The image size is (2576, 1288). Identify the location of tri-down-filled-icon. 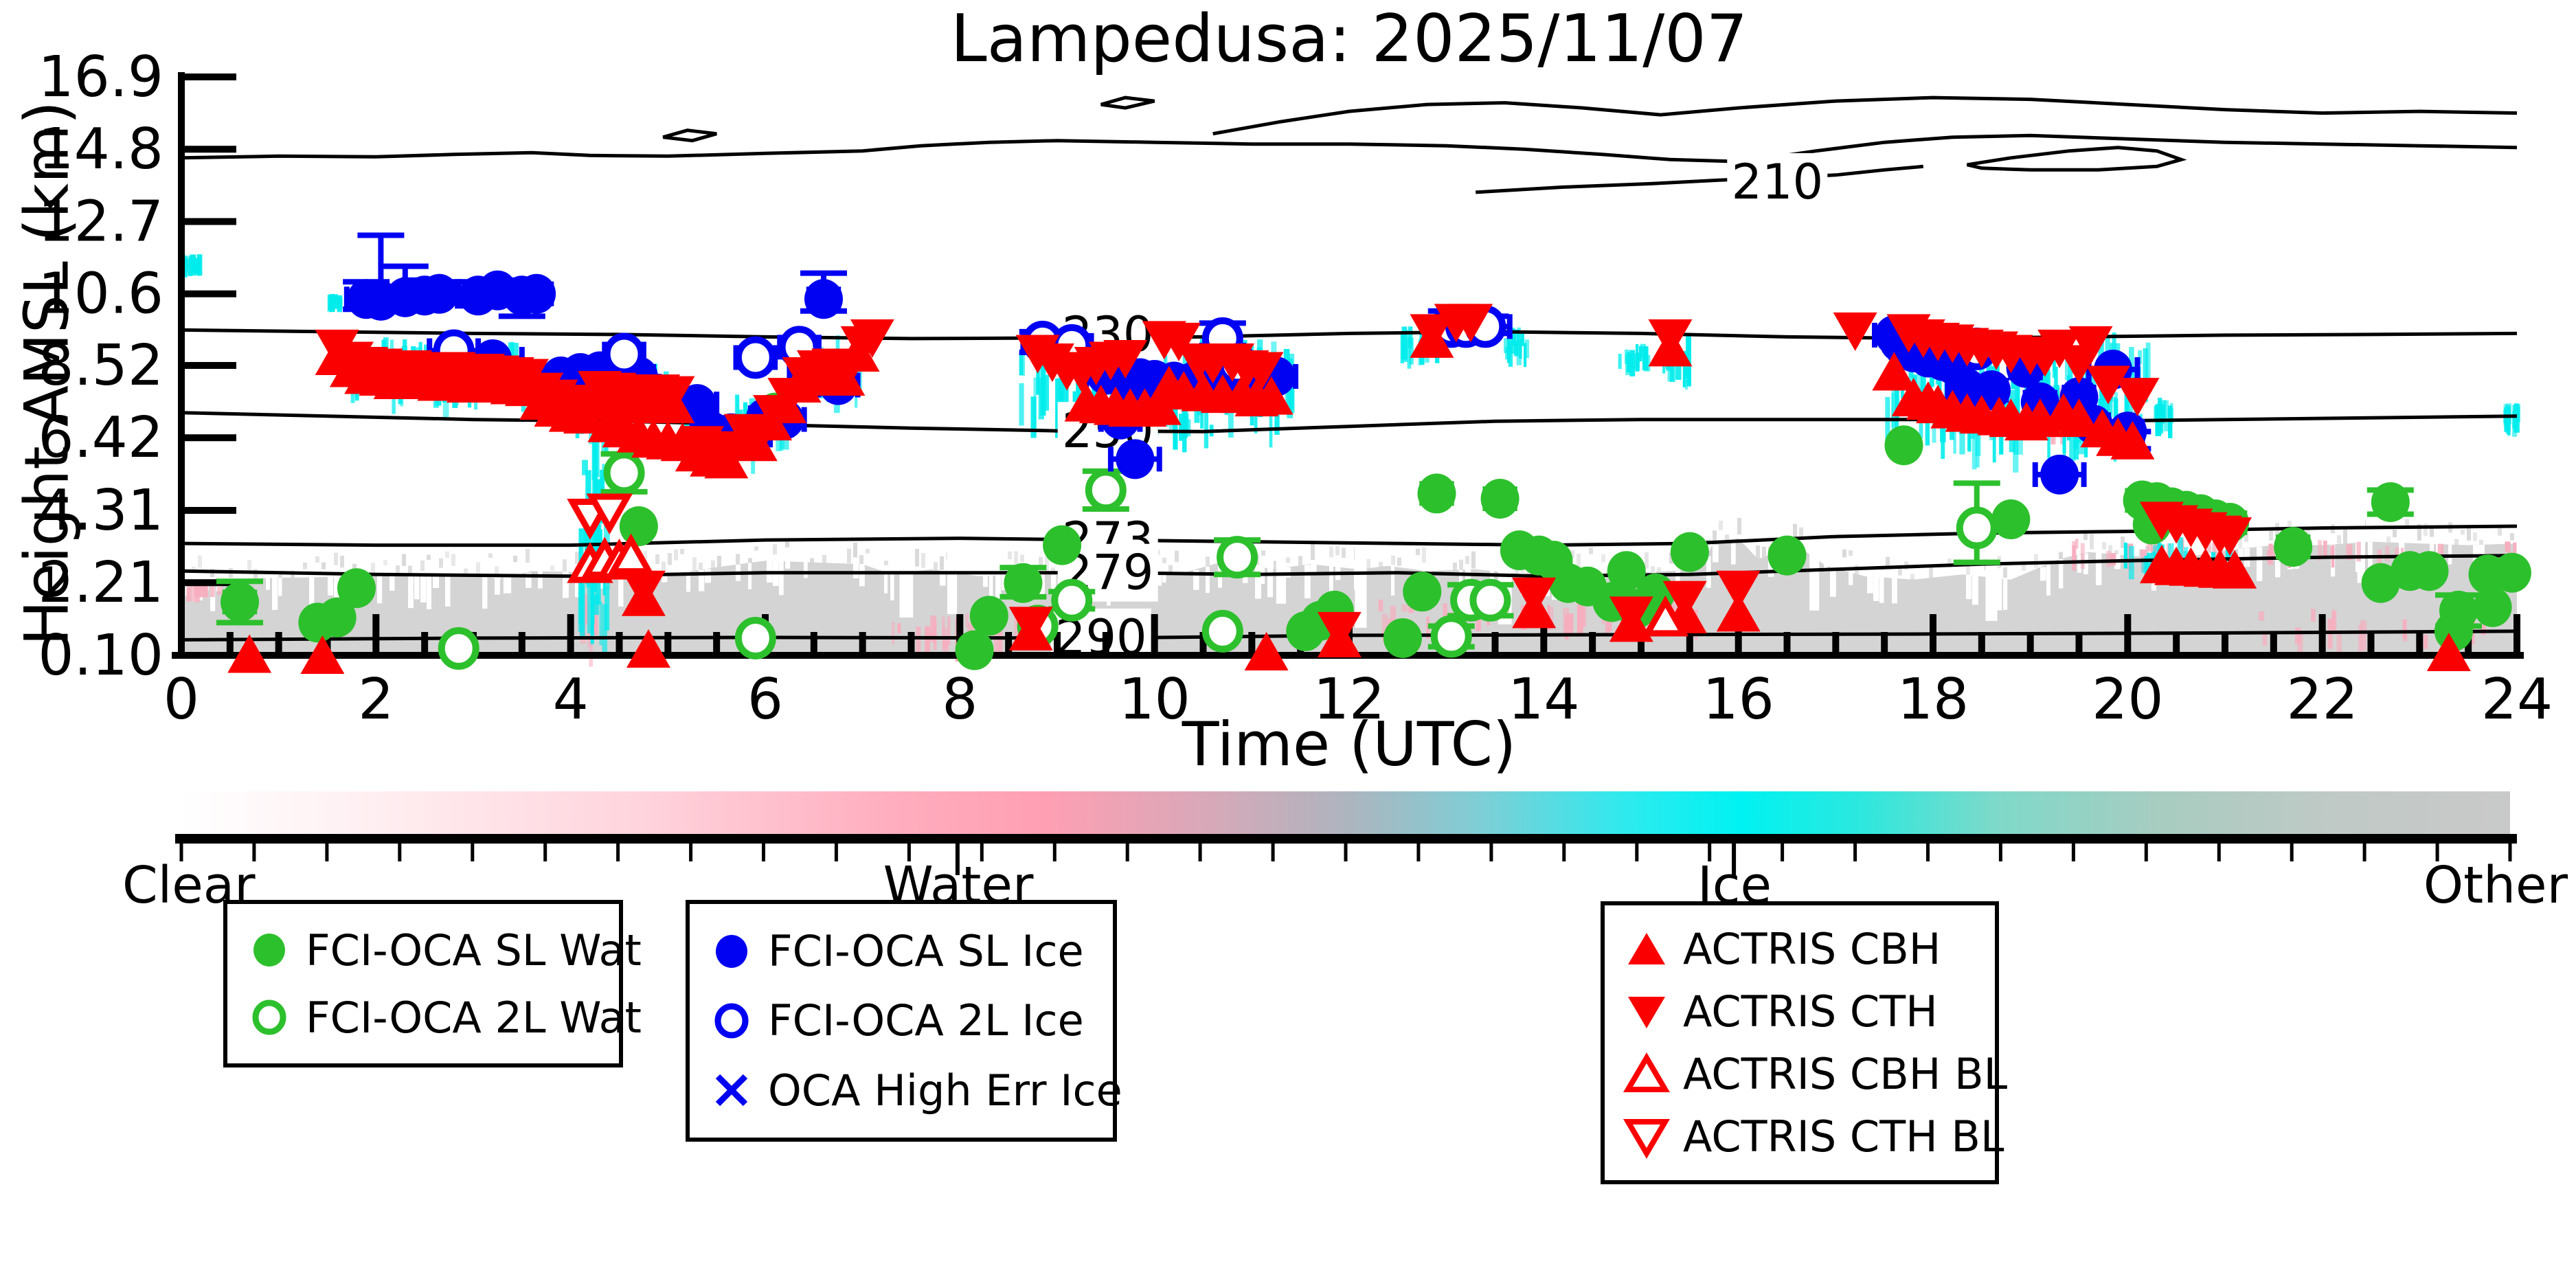
(1646, 1012).